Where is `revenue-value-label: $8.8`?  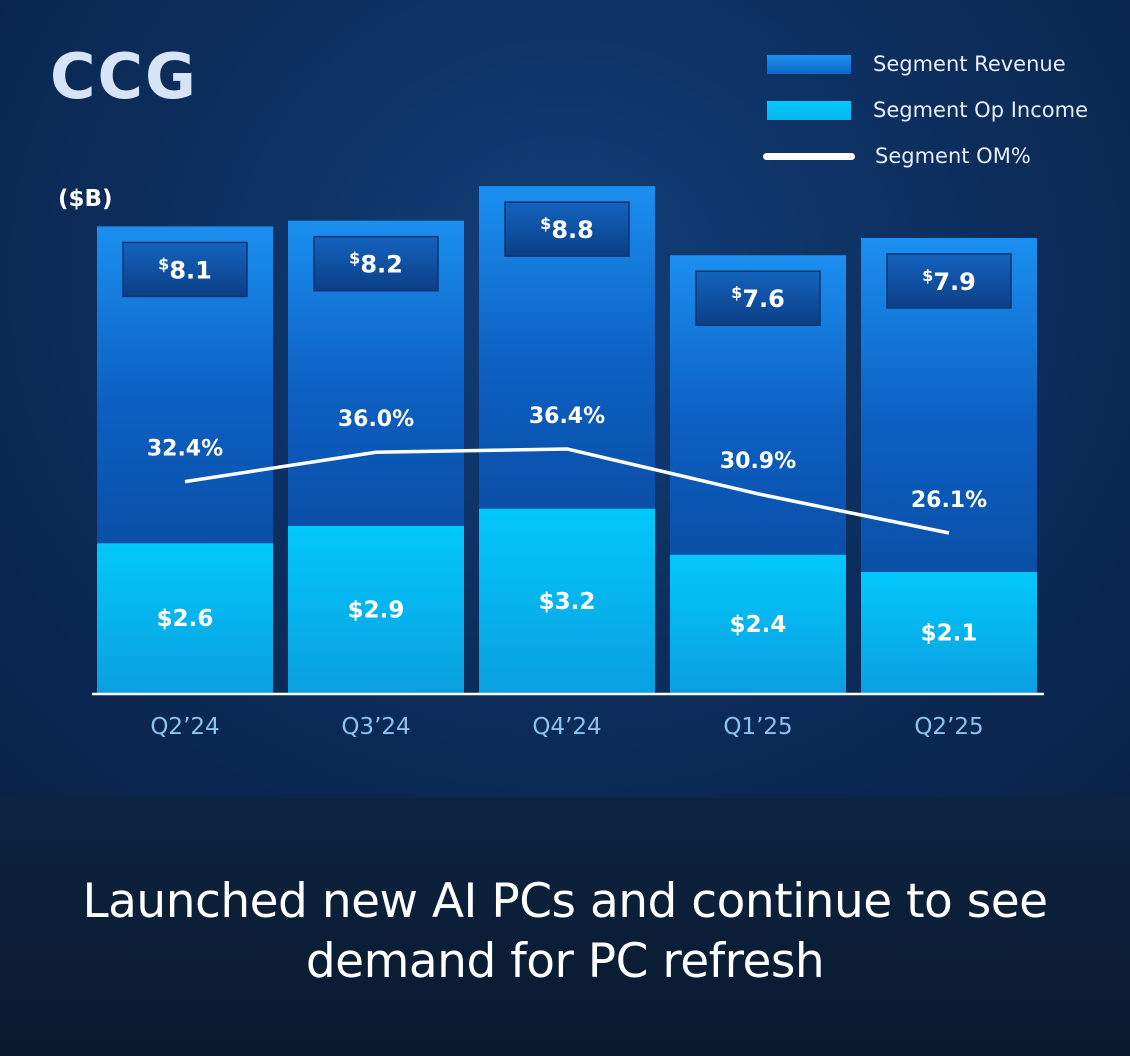 revenue-value-label: $8.8 is located at coordinates (567, 229).